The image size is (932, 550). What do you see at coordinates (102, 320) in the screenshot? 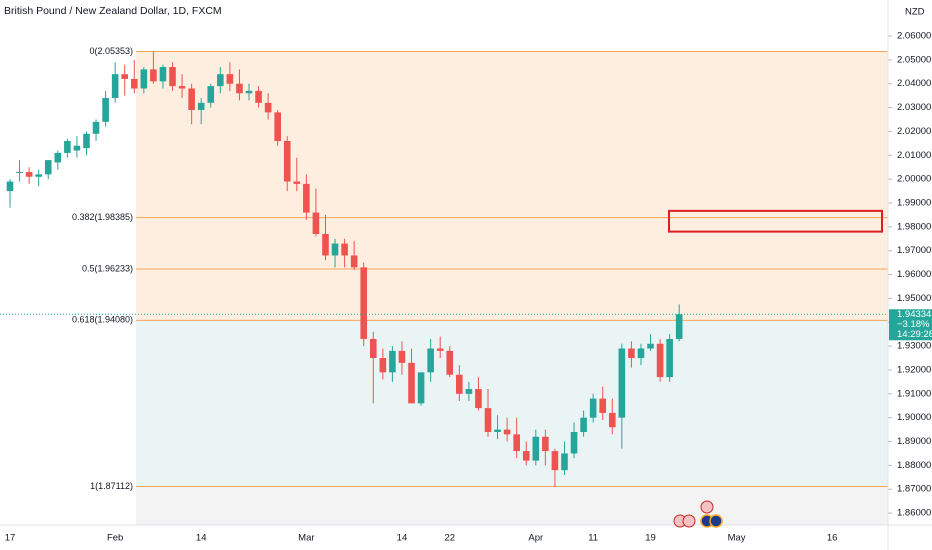
I see `fib-label: 0.618(1.94080)` at bounding box center [102, 320].